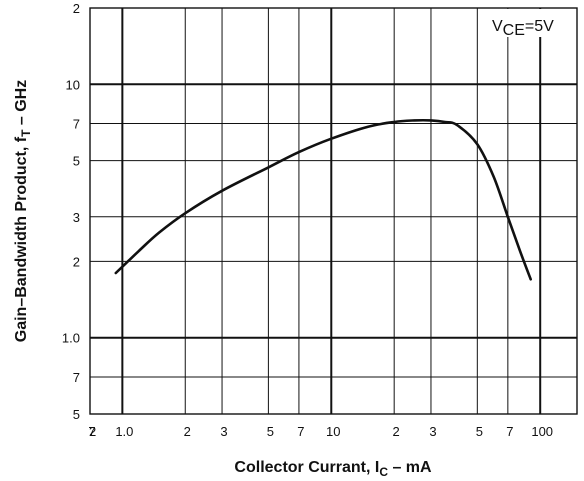  I want to click on annotation-rest: =5V, so click(539, 26).